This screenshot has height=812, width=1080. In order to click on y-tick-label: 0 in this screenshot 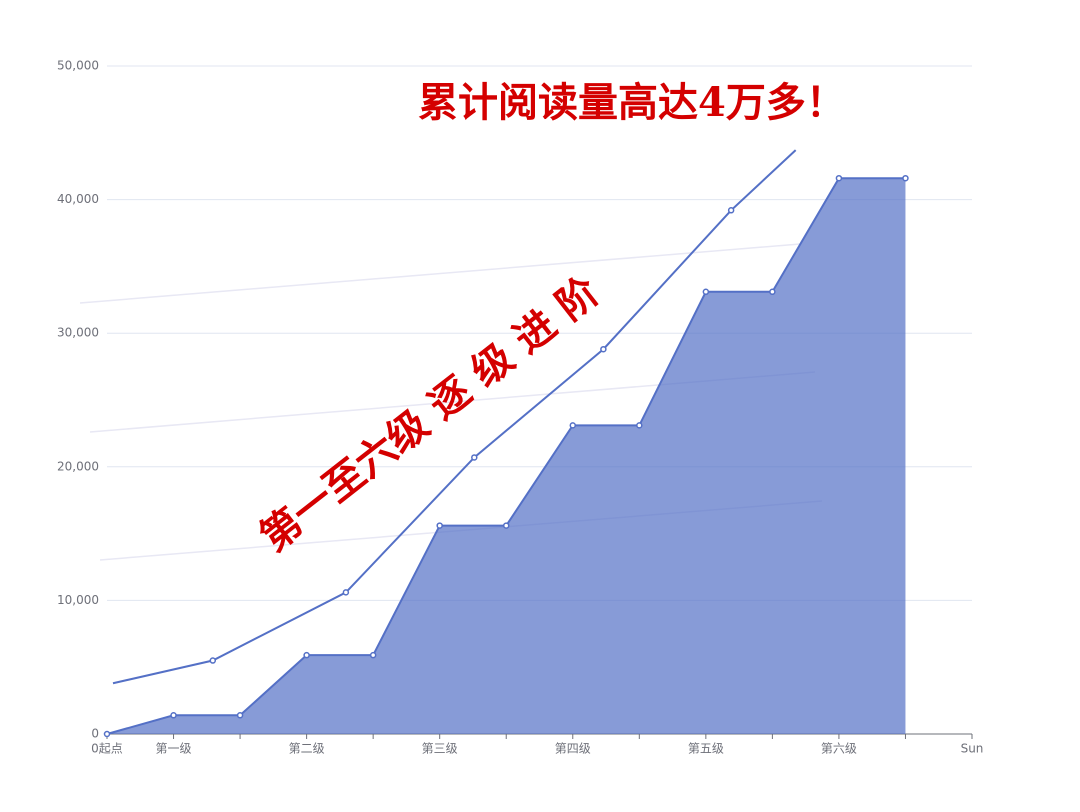, I will do `click(95, 734)`.